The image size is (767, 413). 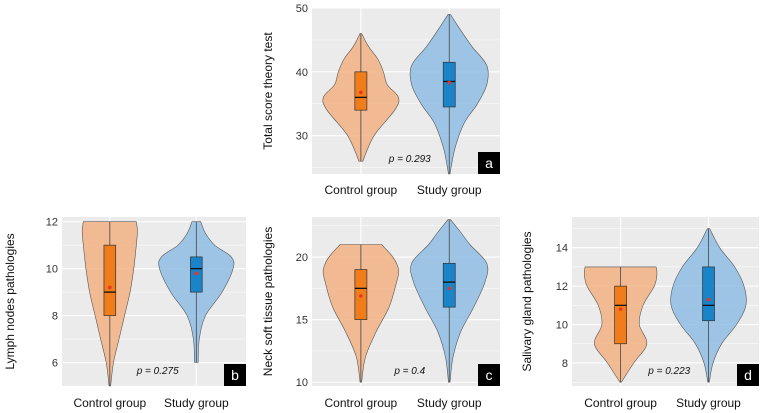 I want to click on panel-label: b, so click(x=235, y=375).